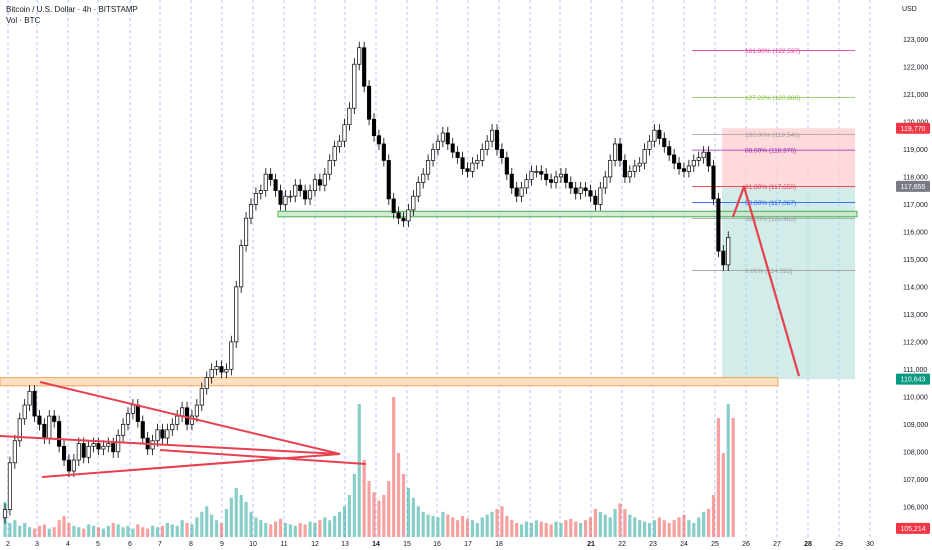 The height and width of the screenshot is (550, 932). I want to click on support-zone, so click(567, 214).